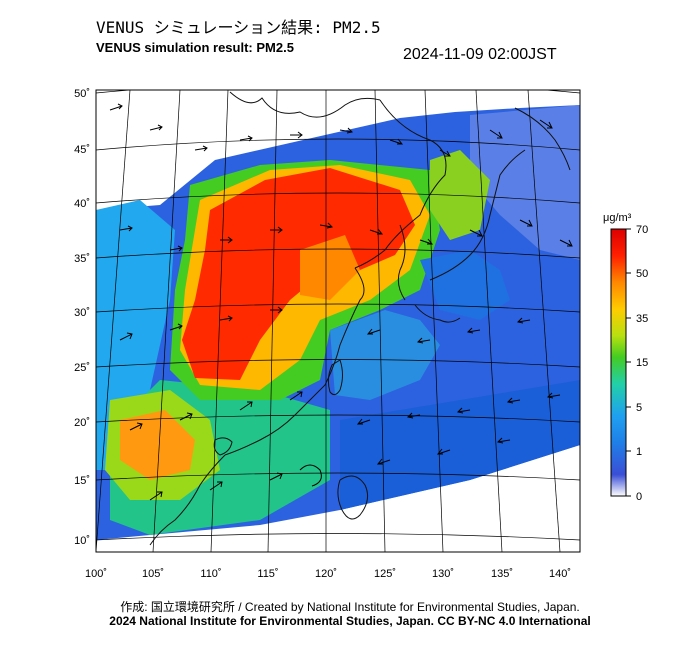 The height and width of the screenshot is (649, 700). What do you see at coordinates (639, 452) in the screenshot?
I see `colorbar-tick-label: 1` at bounding box center [639, 452].